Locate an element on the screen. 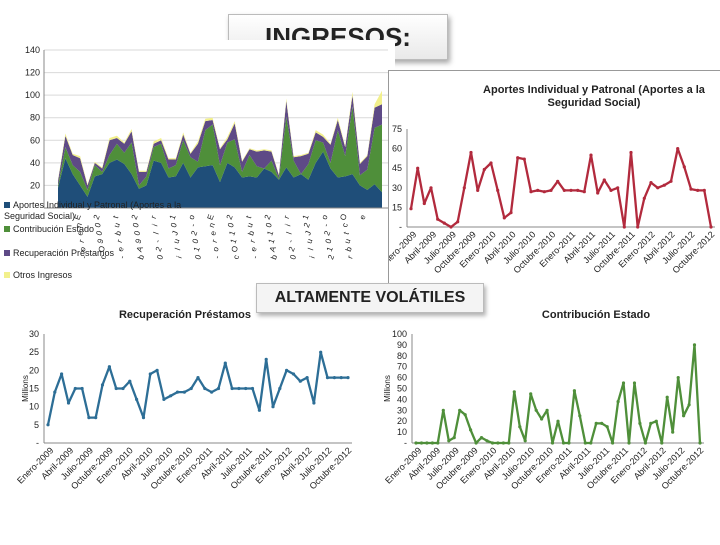 The width and height of the screenshot is (720, 545). x-tick-char: E is located at coordinates (211, 217).